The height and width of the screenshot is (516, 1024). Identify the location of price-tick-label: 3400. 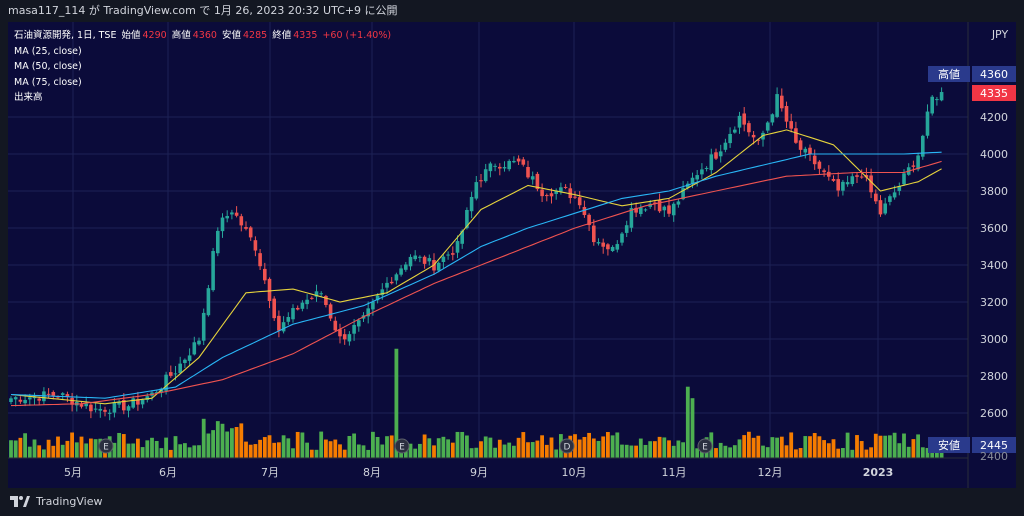
(994, 265).